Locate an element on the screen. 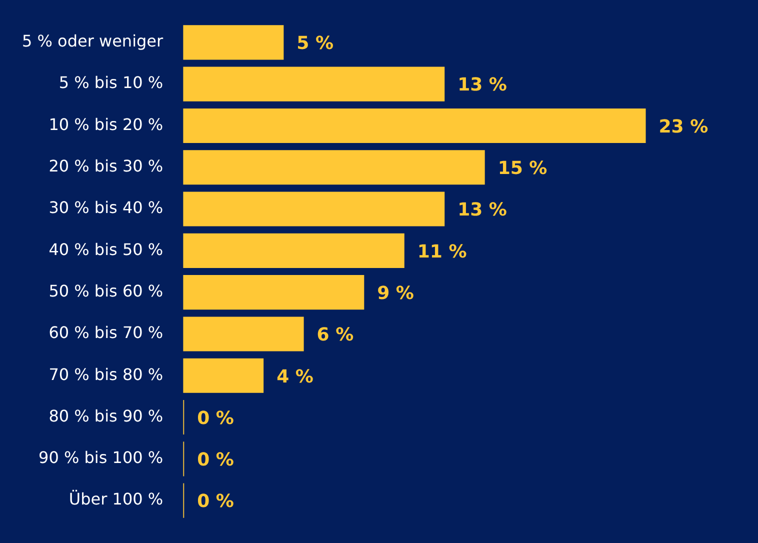  y-tick-label: 70 % bis 80 % is located at coordinates (106, 374).